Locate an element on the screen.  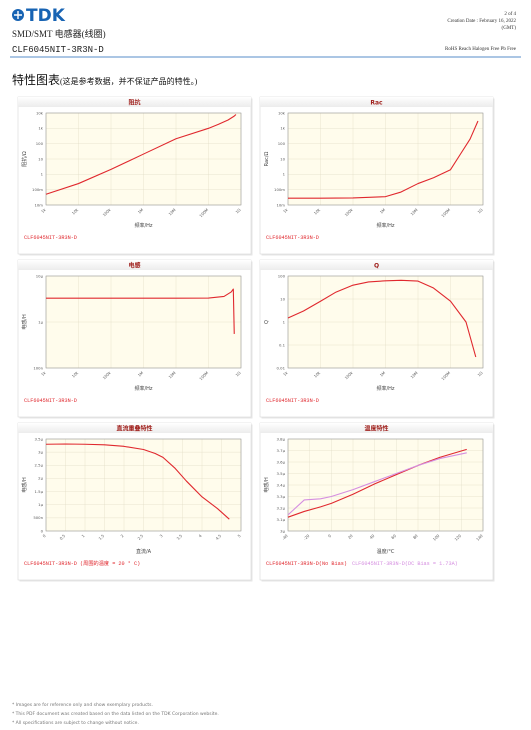
y-tick-label: 0.1 is located at coordinates (282, 344).